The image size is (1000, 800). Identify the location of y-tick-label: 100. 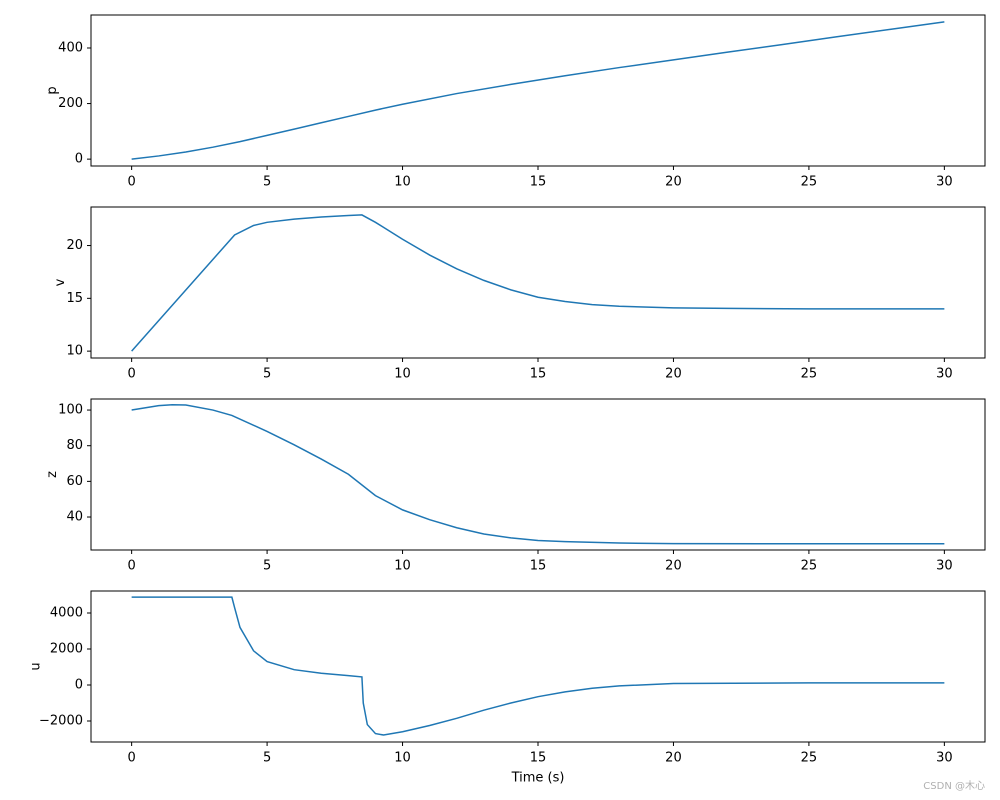
(70, 410).